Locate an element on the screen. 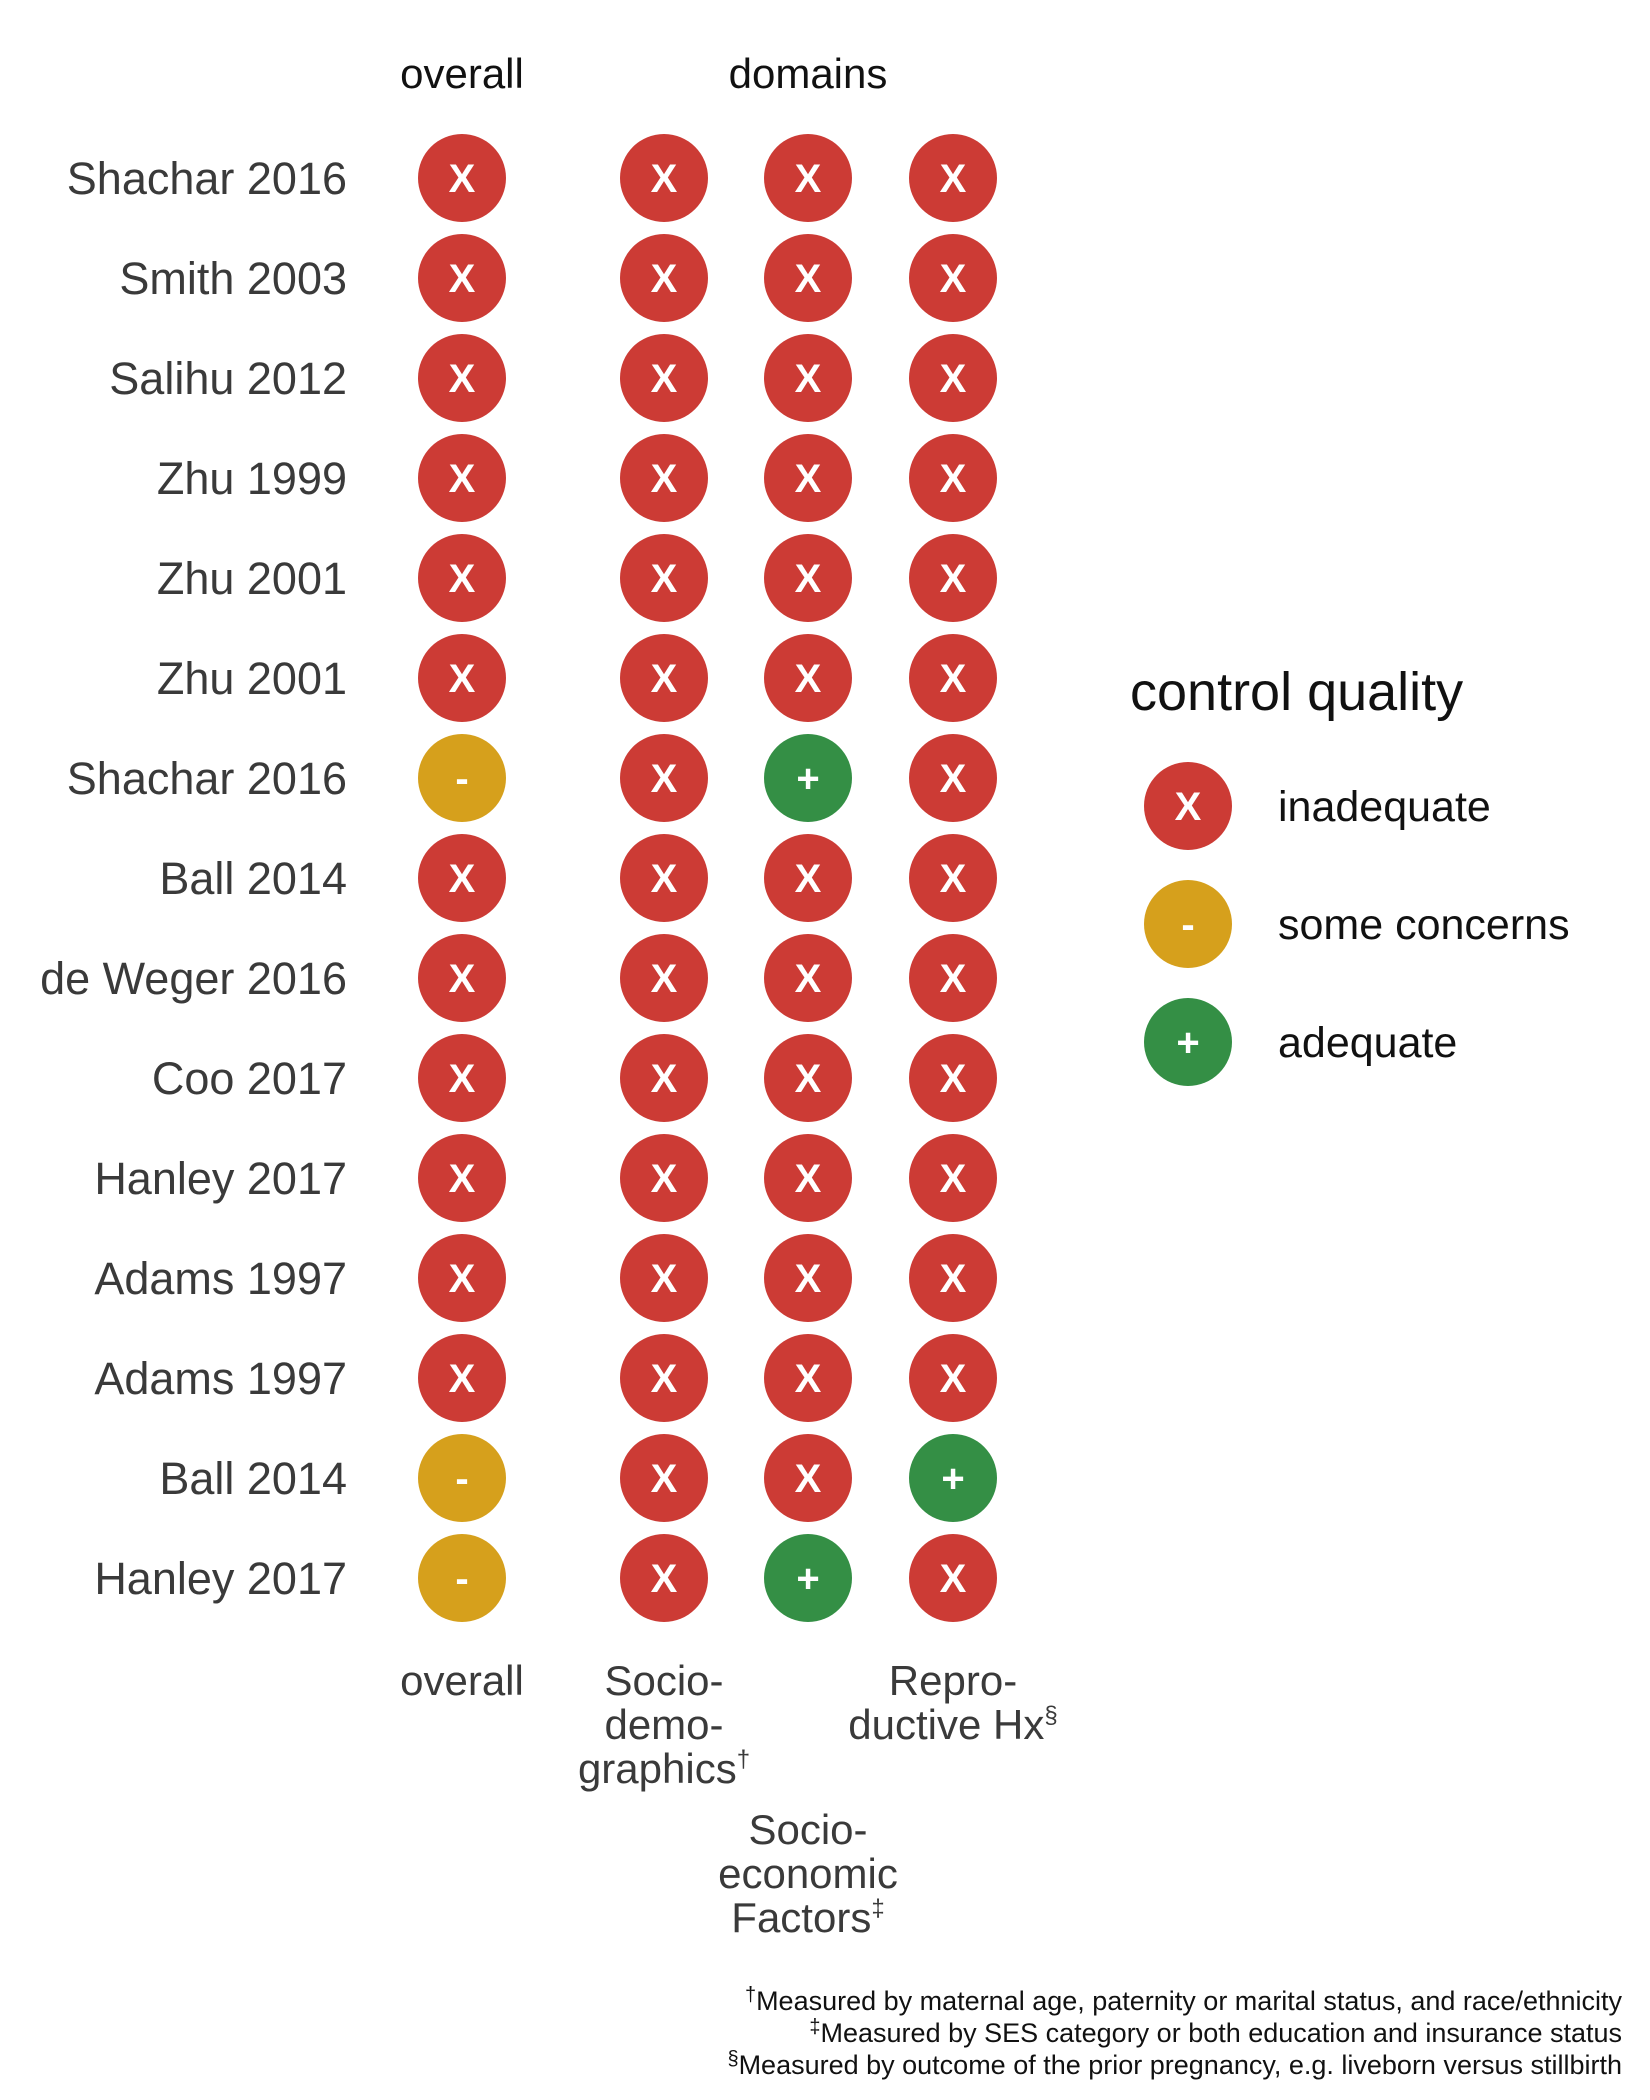  study-label: Coo 2017 is located at coordinates (249, 1078).